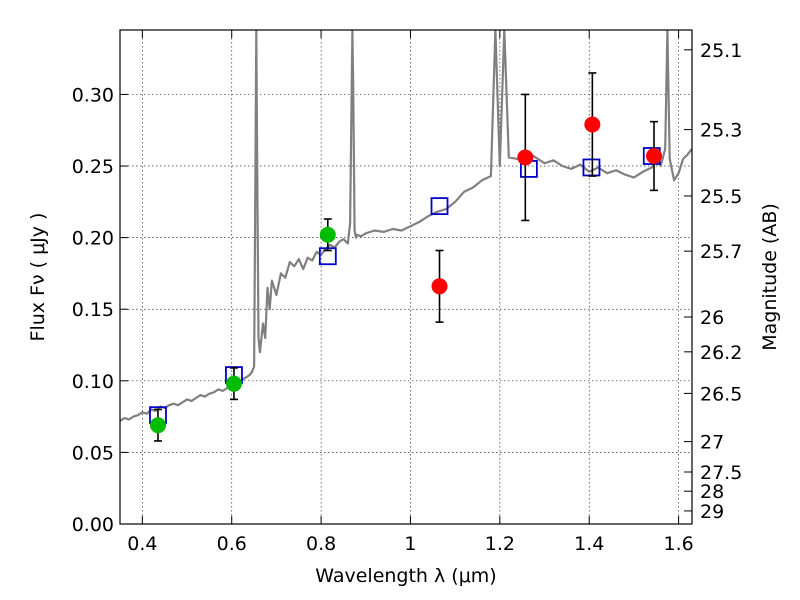 This screenshot has width=800, height=600. I want to click on y2-tick-label: 26.5, so click(721, 394).